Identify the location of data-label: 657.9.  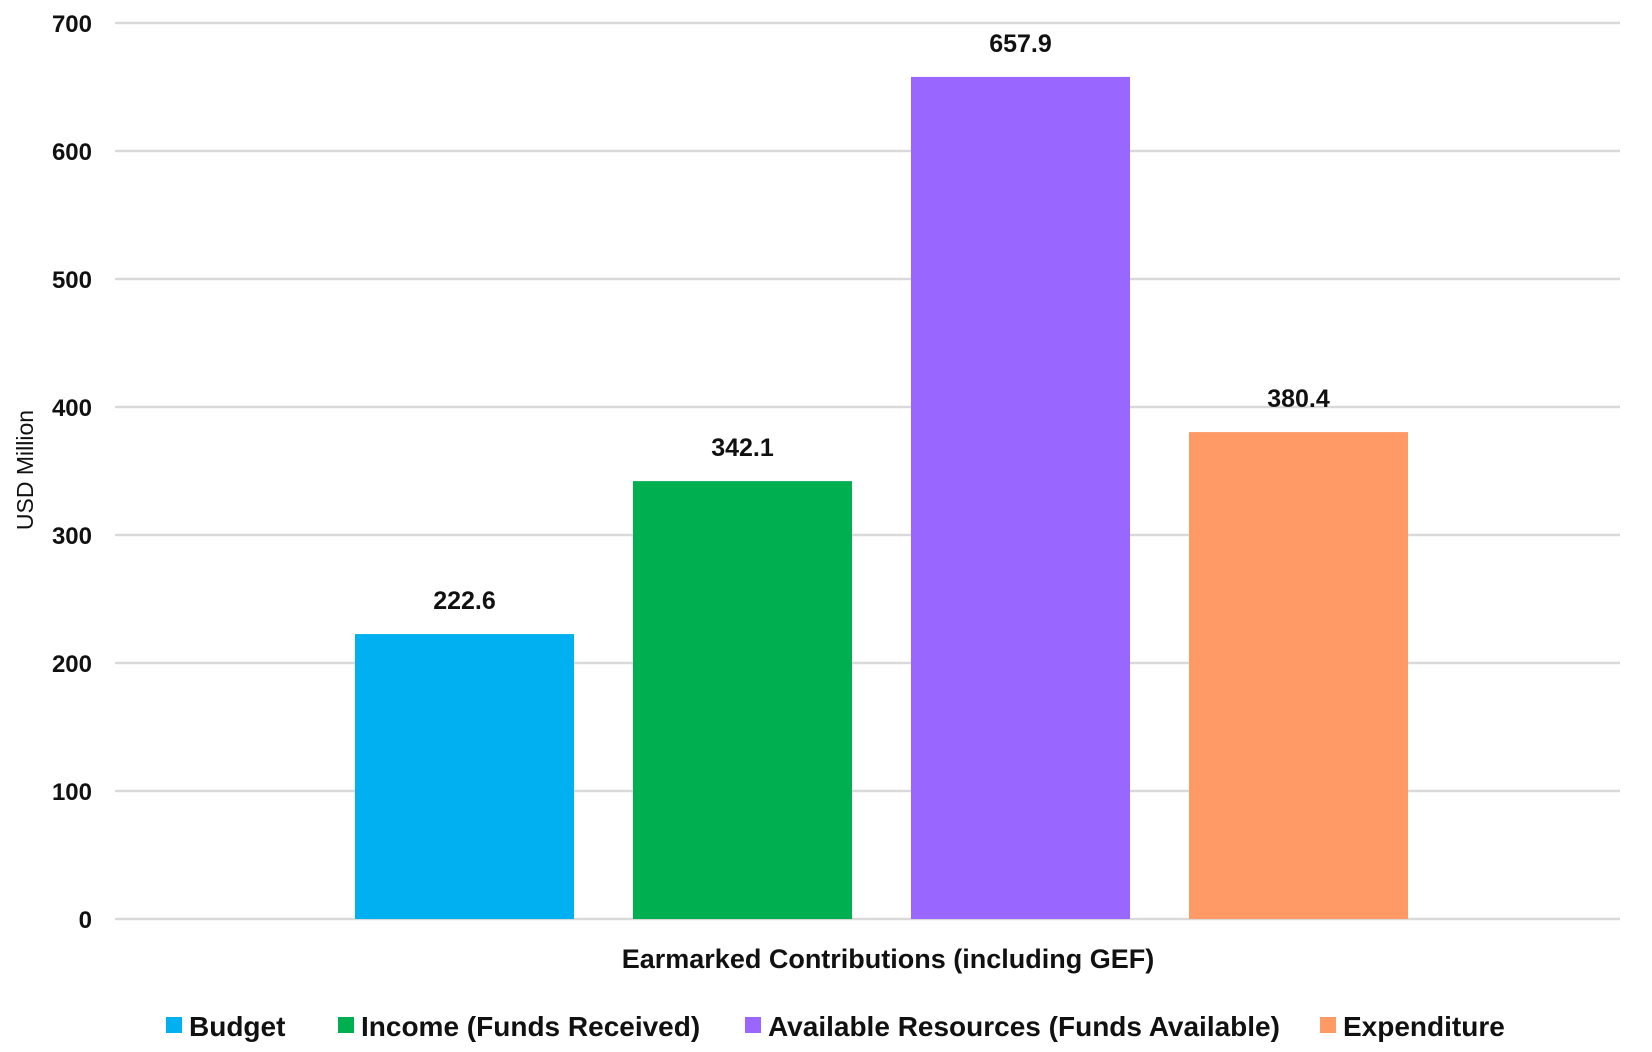
(1020, 44).